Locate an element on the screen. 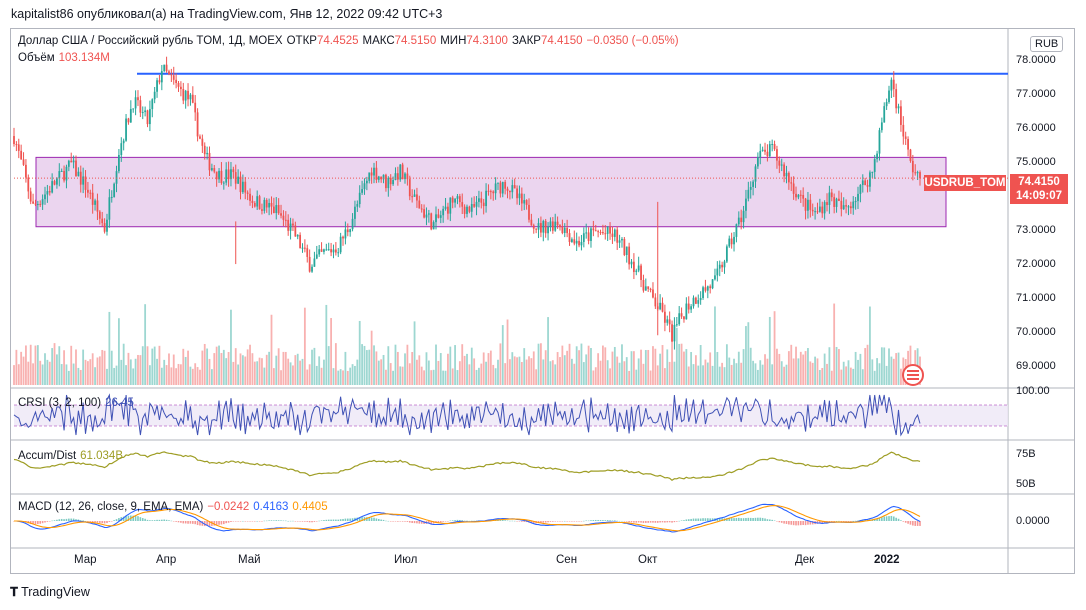 The image size is (1086, 610). volume-legend: Объём 103.134M is located at coordinates (66, 58).